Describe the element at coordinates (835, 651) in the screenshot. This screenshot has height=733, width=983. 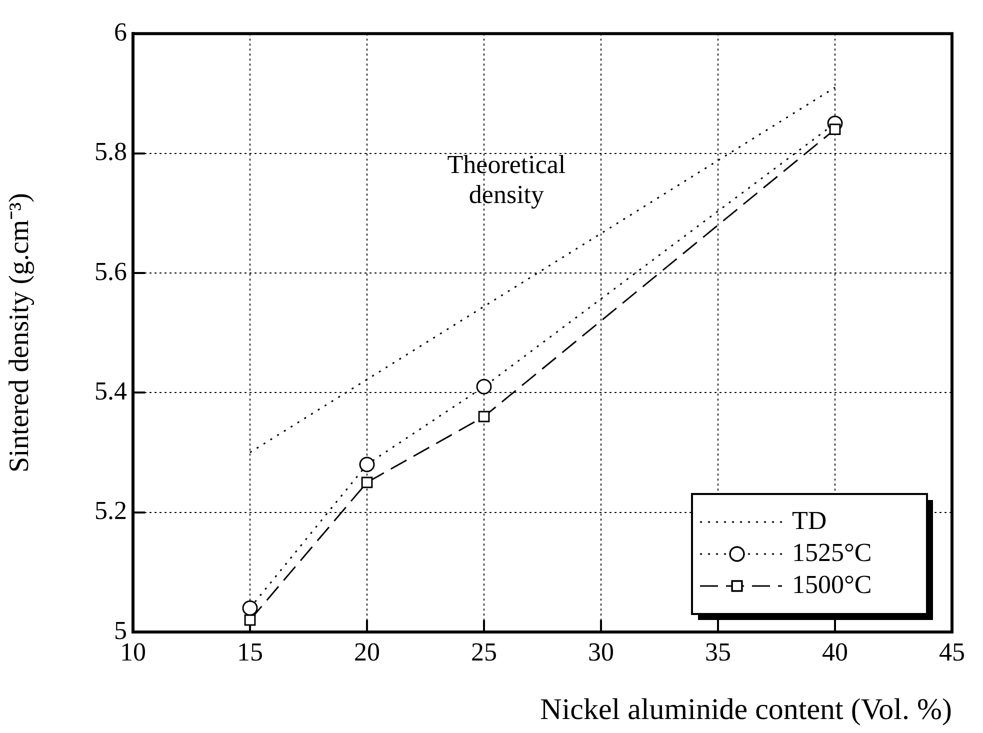
I see `x-tick-label: 40` at that location.